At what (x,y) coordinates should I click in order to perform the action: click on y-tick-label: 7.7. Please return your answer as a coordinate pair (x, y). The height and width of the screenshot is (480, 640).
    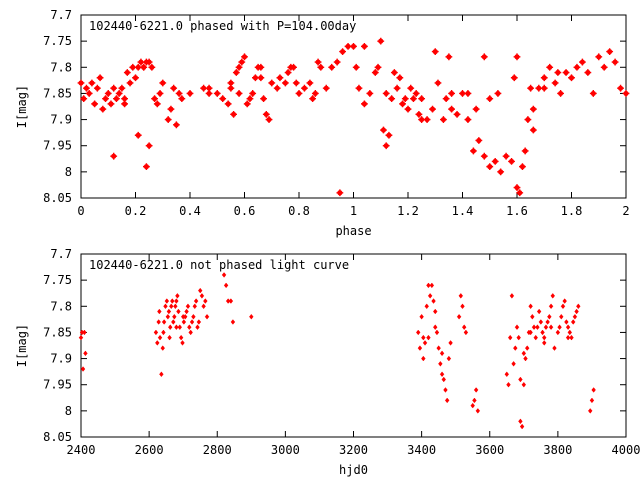
    Looking at the image, I should click on (61, 15).